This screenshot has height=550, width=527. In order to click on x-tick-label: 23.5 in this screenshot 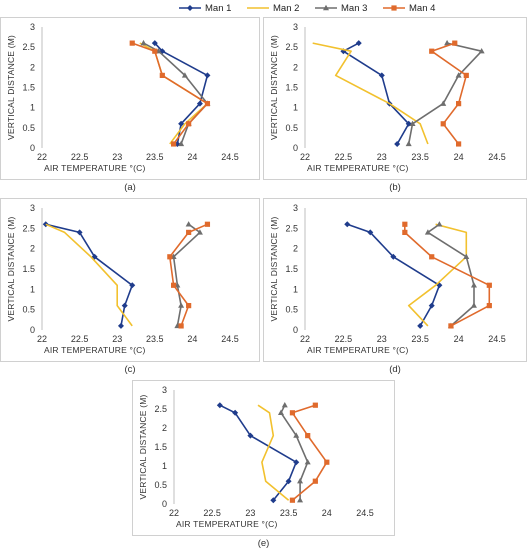, I will do `click(289, 513)`.